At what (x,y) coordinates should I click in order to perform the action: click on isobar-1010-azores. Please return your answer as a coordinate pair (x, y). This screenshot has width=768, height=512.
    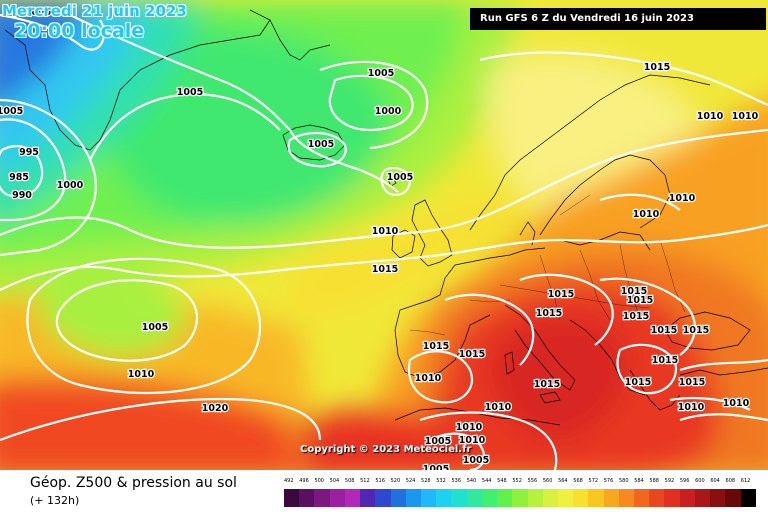
    Looking at the image, I should click on (144, 326).